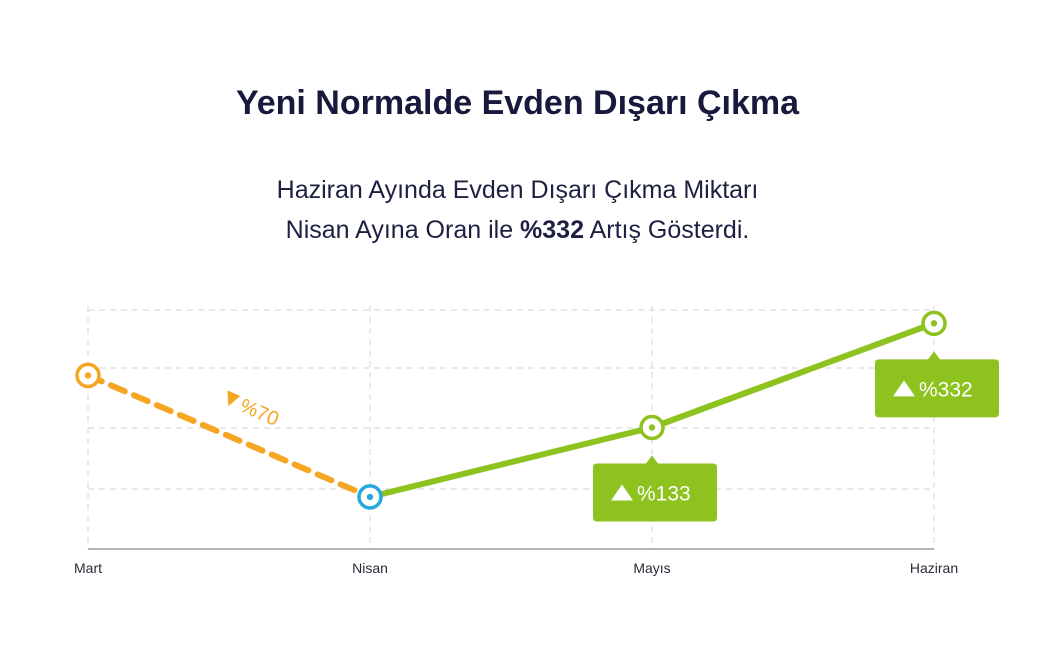 The image size is (1047, 670). I want to click on x-tick-label-3: Haziran, so click(934, 568).